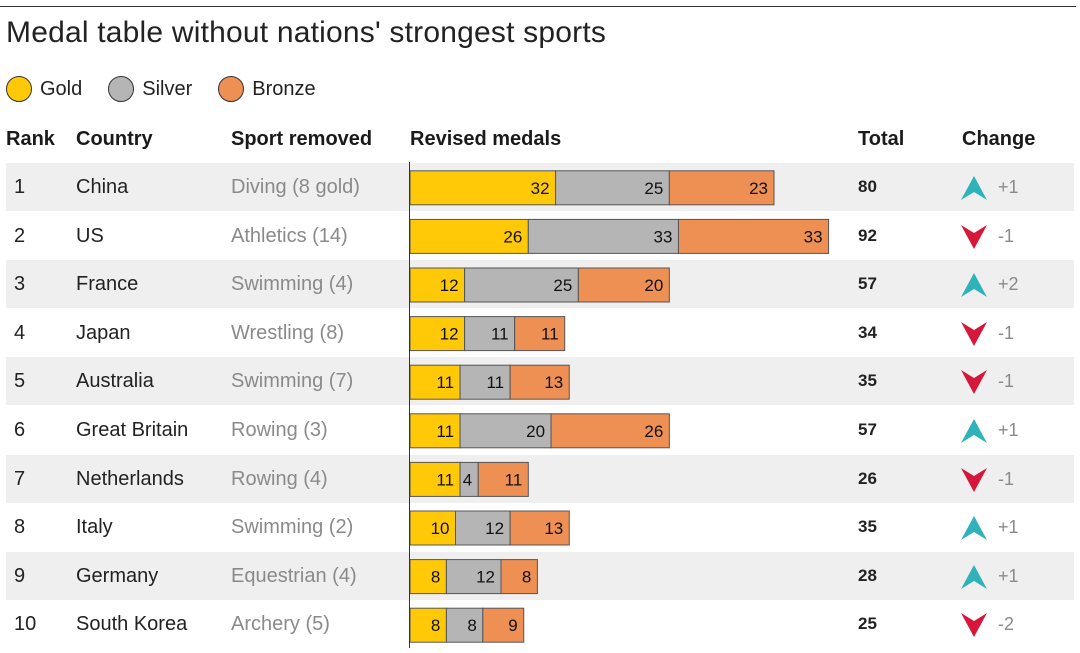 The width and height of the screenshot is (1080, 653). What do you see at coordinates (19, 89) in the screenshot?
I see `legend-swatch-gold` at bounding box center [19, 89].